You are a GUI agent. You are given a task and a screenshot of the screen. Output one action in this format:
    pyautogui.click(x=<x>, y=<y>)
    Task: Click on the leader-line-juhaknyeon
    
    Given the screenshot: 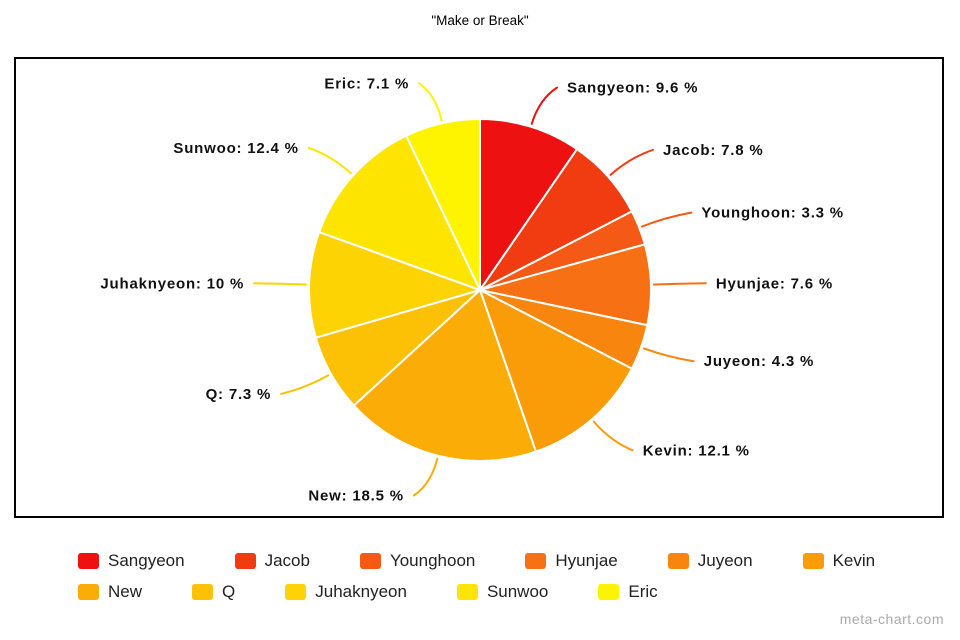 What is the action you would take?
    pyautogui.click(x=280, y=284)
    